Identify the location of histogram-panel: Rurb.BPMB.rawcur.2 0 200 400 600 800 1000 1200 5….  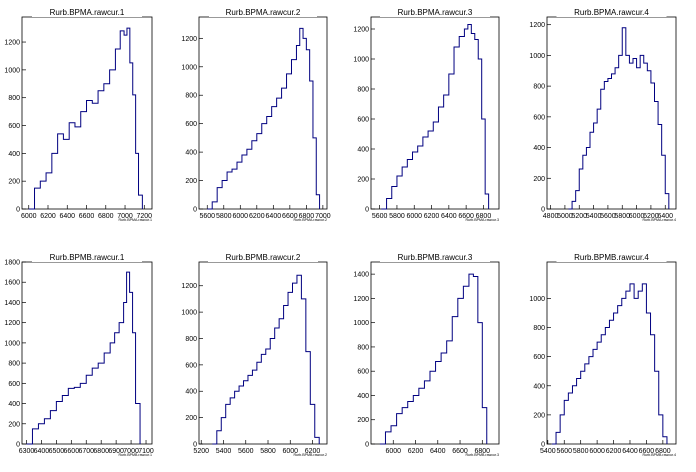
(254, 355).